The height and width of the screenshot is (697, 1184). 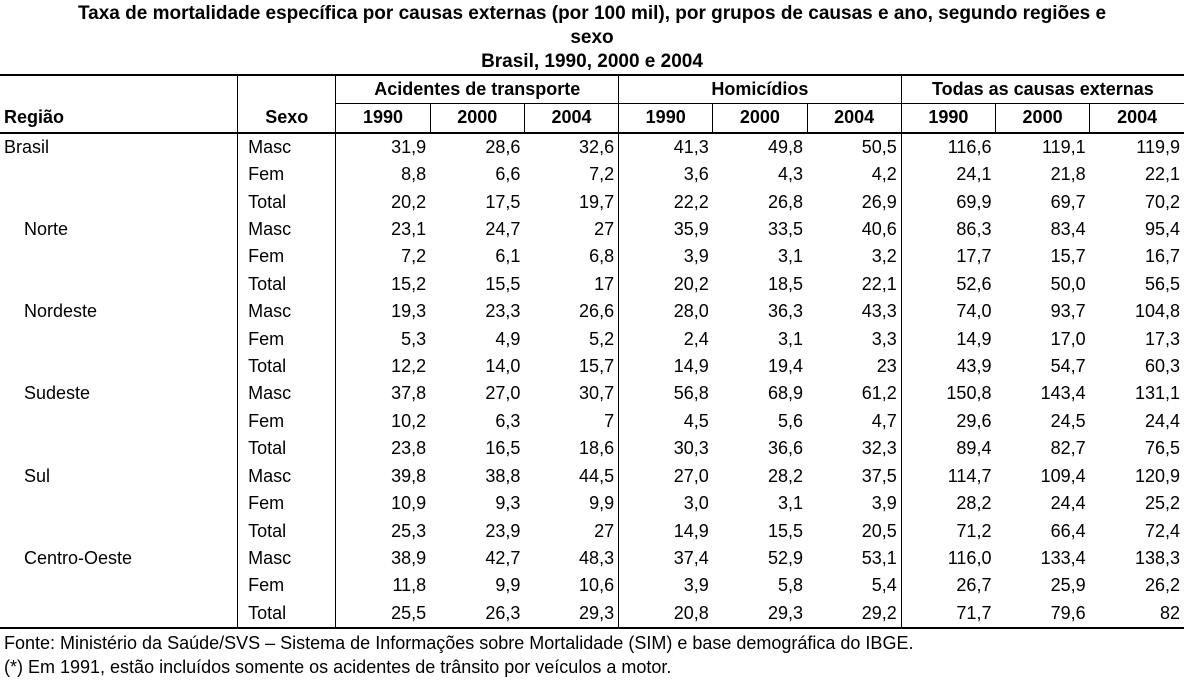 What do you see at coordinates (665, 202) in the screenshot?
I see `value-cell: 22,2` at bounding box center [665, 202].